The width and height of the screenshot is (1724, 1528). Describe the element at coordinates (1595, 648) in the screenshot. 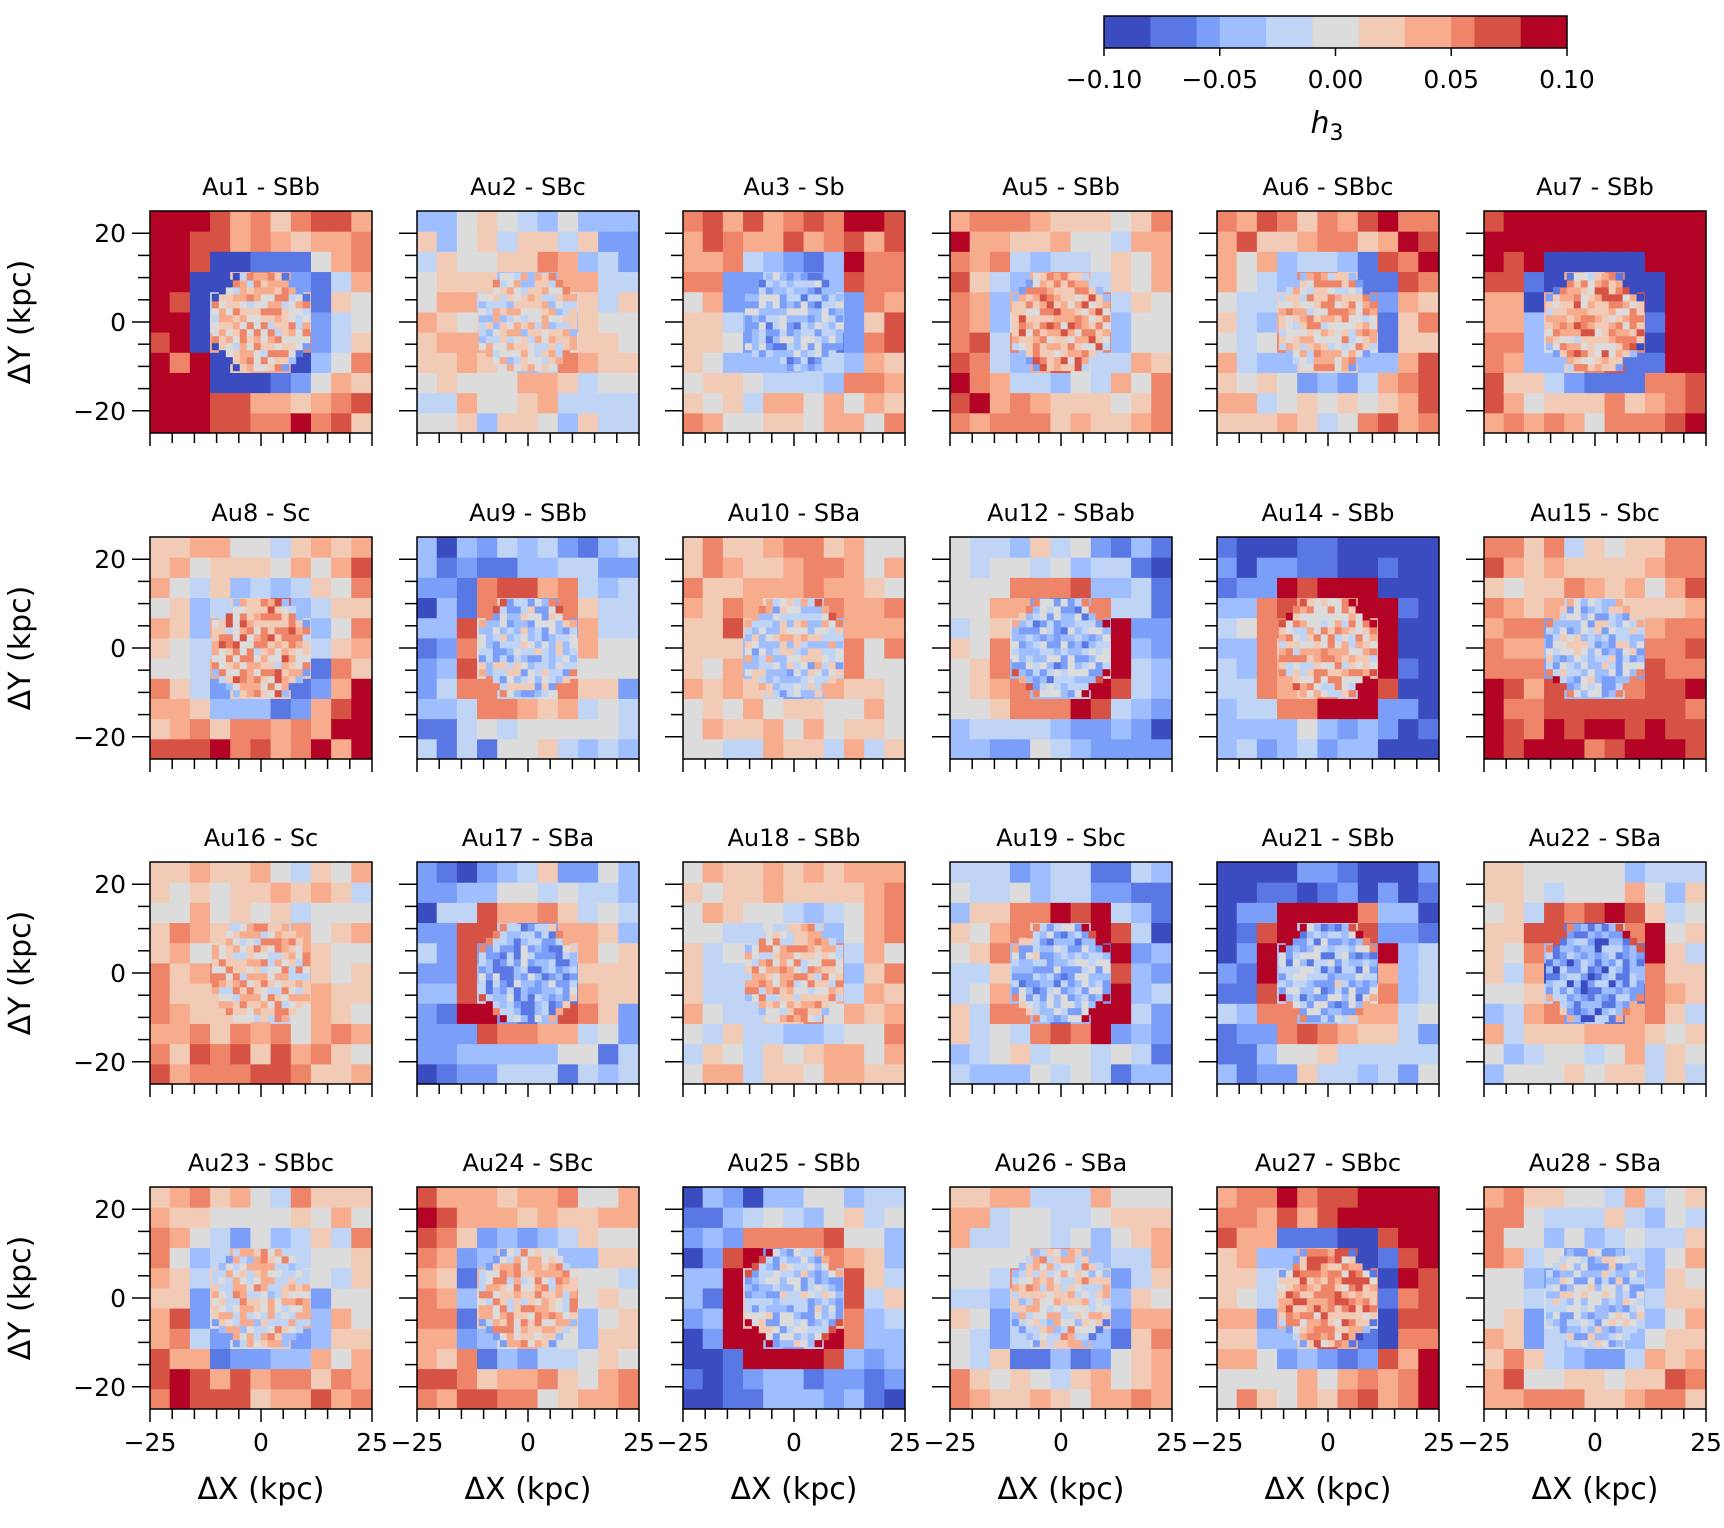

I see `heatmap-cells` at that location.